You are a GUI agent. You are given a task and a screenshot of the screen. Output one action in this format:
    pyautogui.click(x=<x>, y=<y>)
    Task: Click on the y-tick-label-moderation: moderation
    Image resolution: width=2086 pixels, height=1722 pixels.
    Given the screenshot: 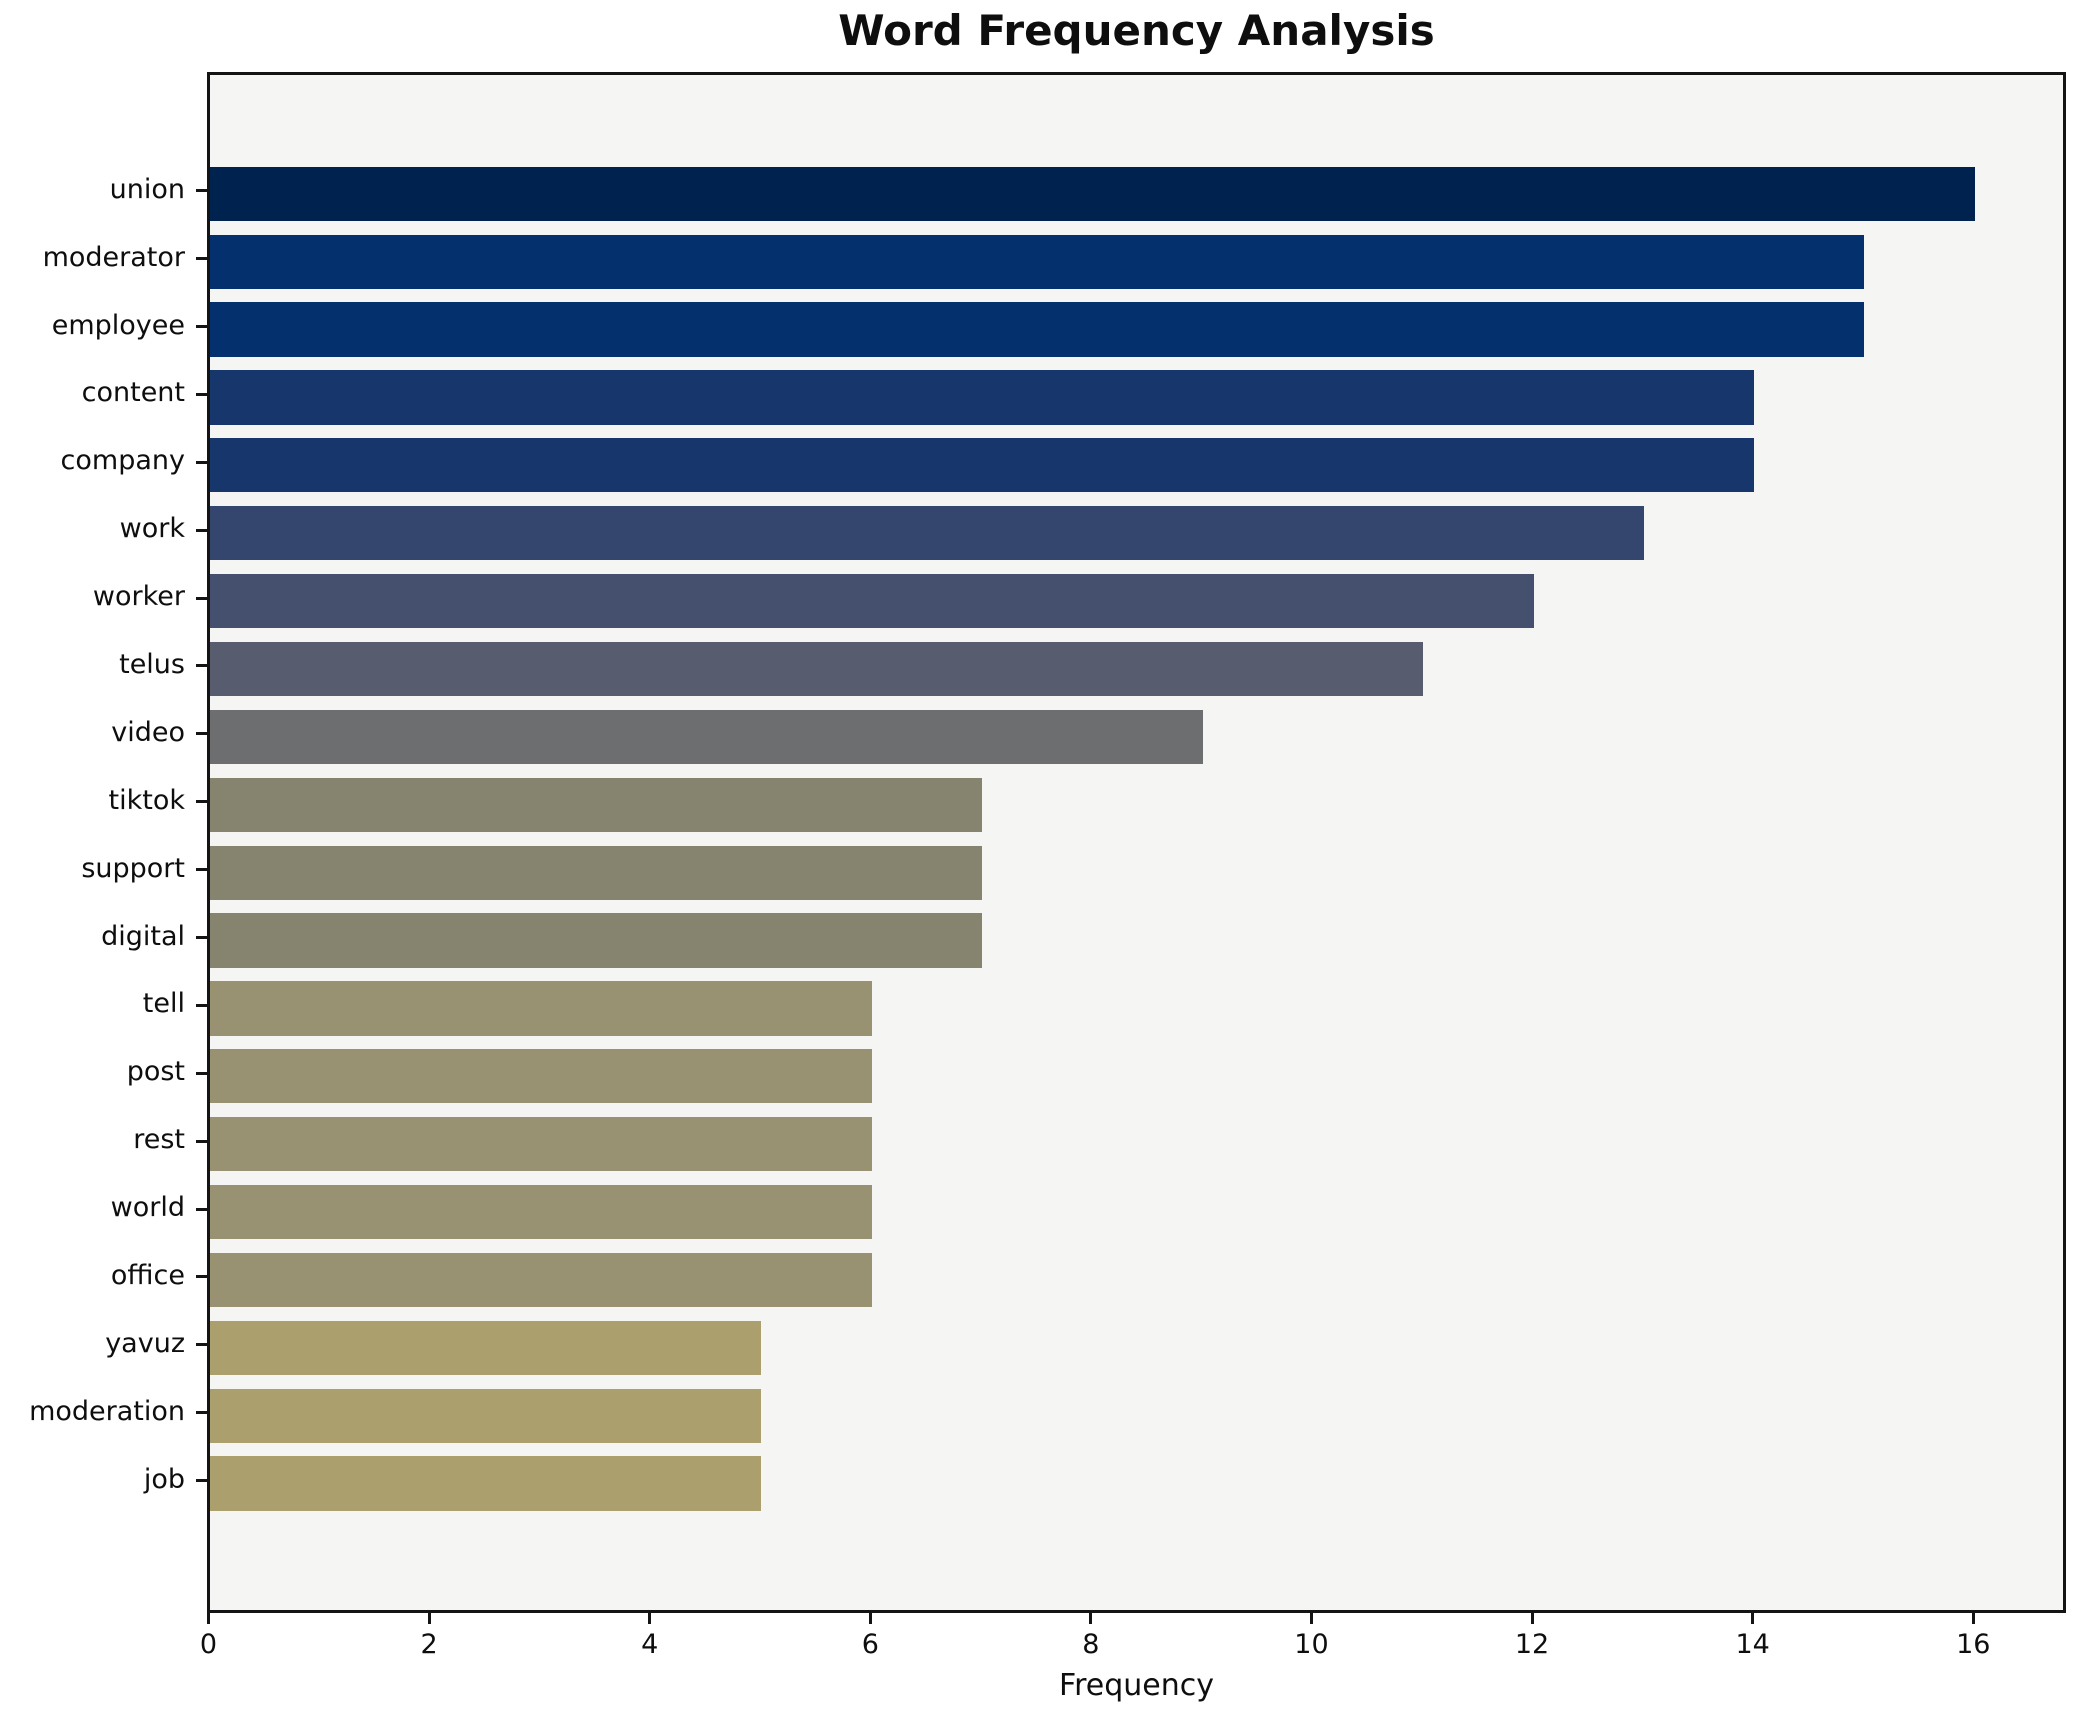 What is the action you would take?
    pyautogui.click(x=107, y=1411)
    